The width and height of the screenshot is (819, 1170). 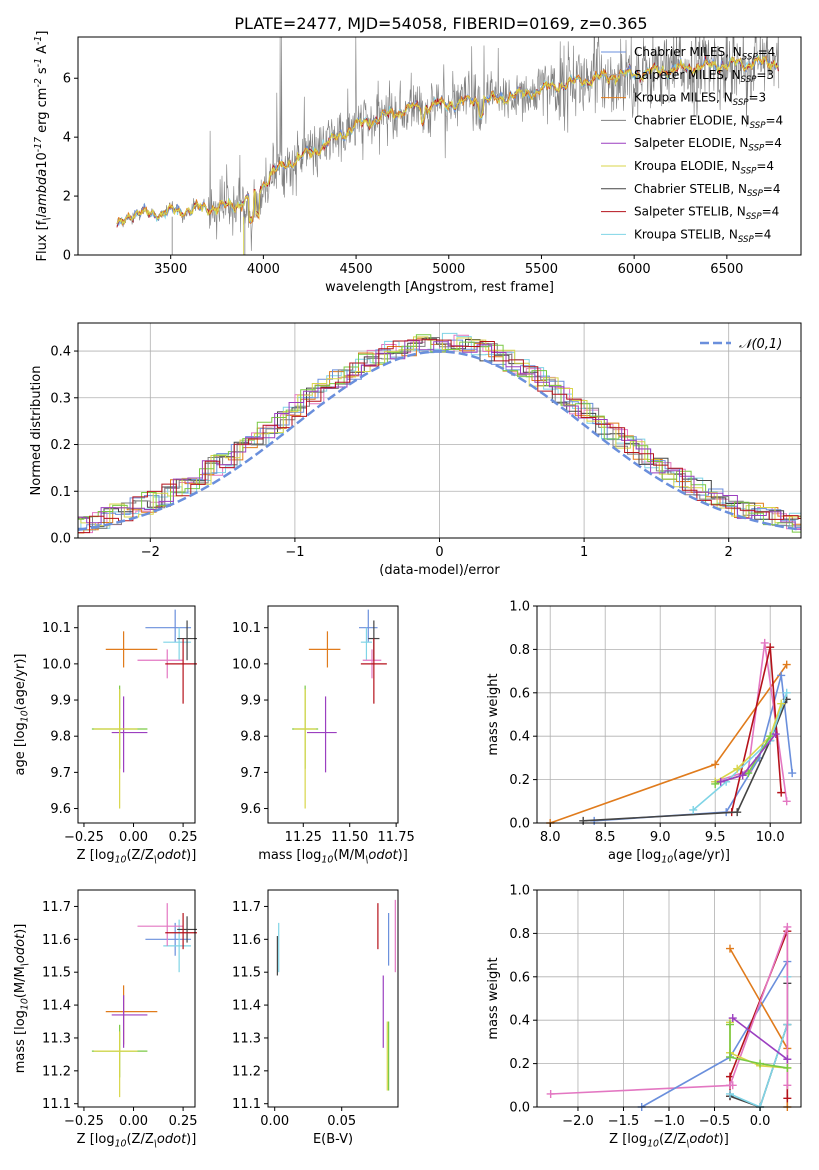 I want to click on y-tick-label: 11.5, so click(x=56, y=973).